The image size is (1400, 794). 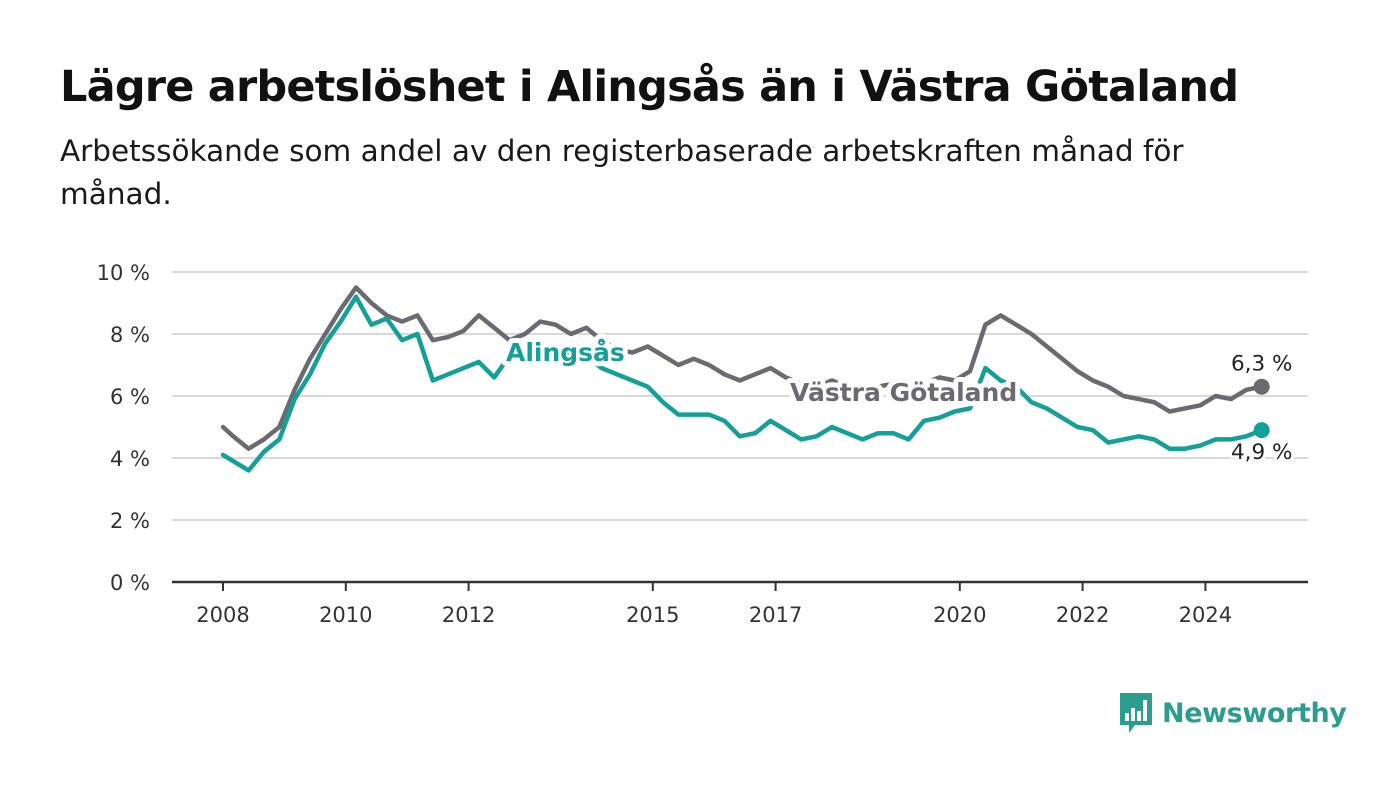 I want to click on y-axis: 0 % 2 % 4 % 6 % 8 % 10 %, so click(x=123, y=428).